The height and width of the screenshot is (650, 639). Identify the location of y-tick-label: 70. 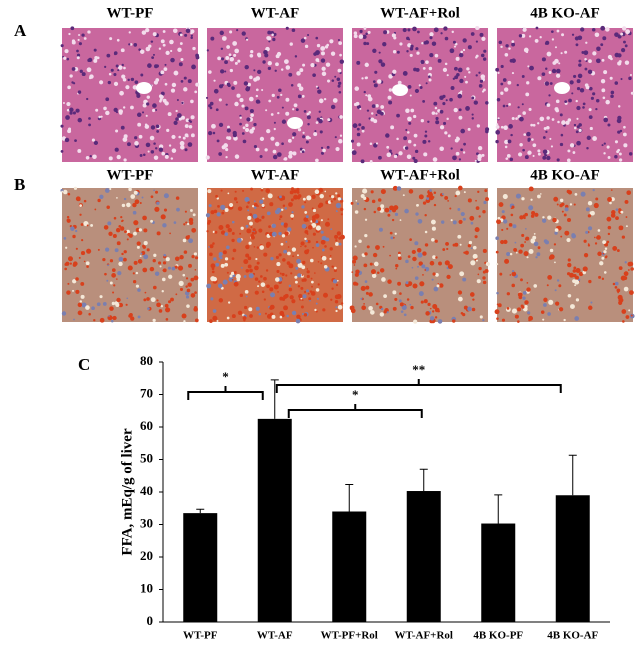
(146, 392).